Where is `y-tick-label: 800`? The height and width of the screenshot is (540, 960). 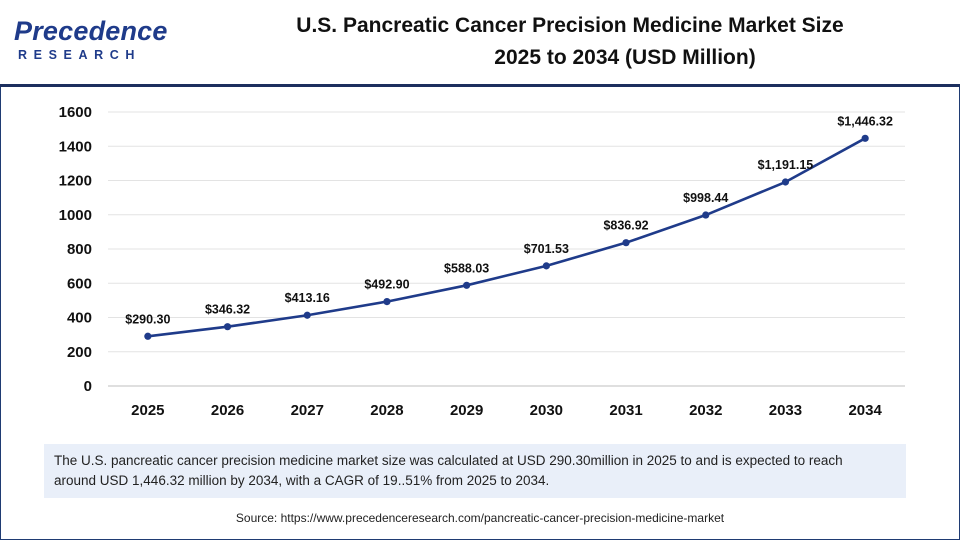
y-tick-label: 800 is located at coordinates (79, 249).